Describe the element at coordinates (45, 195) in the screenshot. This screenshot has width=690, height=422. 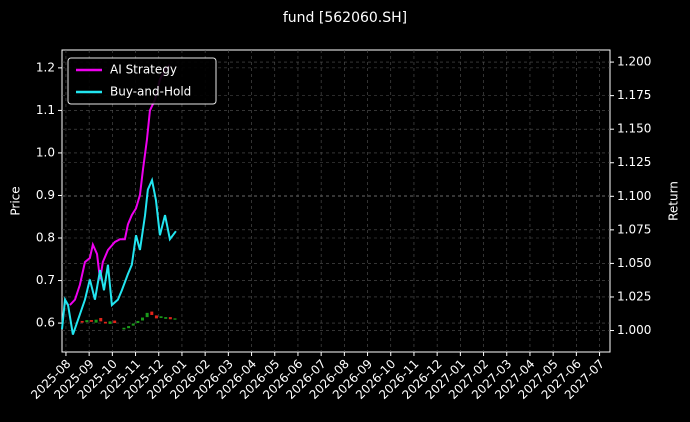
I see `y-tick-label: 0.9` at that location.